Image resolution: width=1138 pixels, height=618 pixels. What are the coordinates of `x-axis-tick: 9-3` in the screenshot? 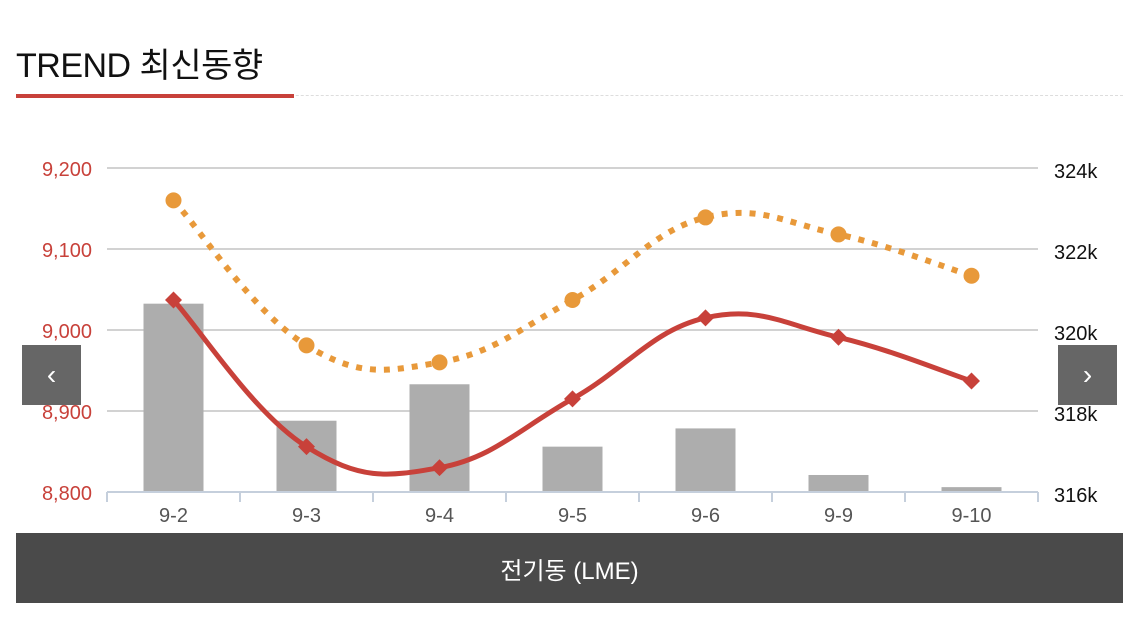 It's located at (306, 516).